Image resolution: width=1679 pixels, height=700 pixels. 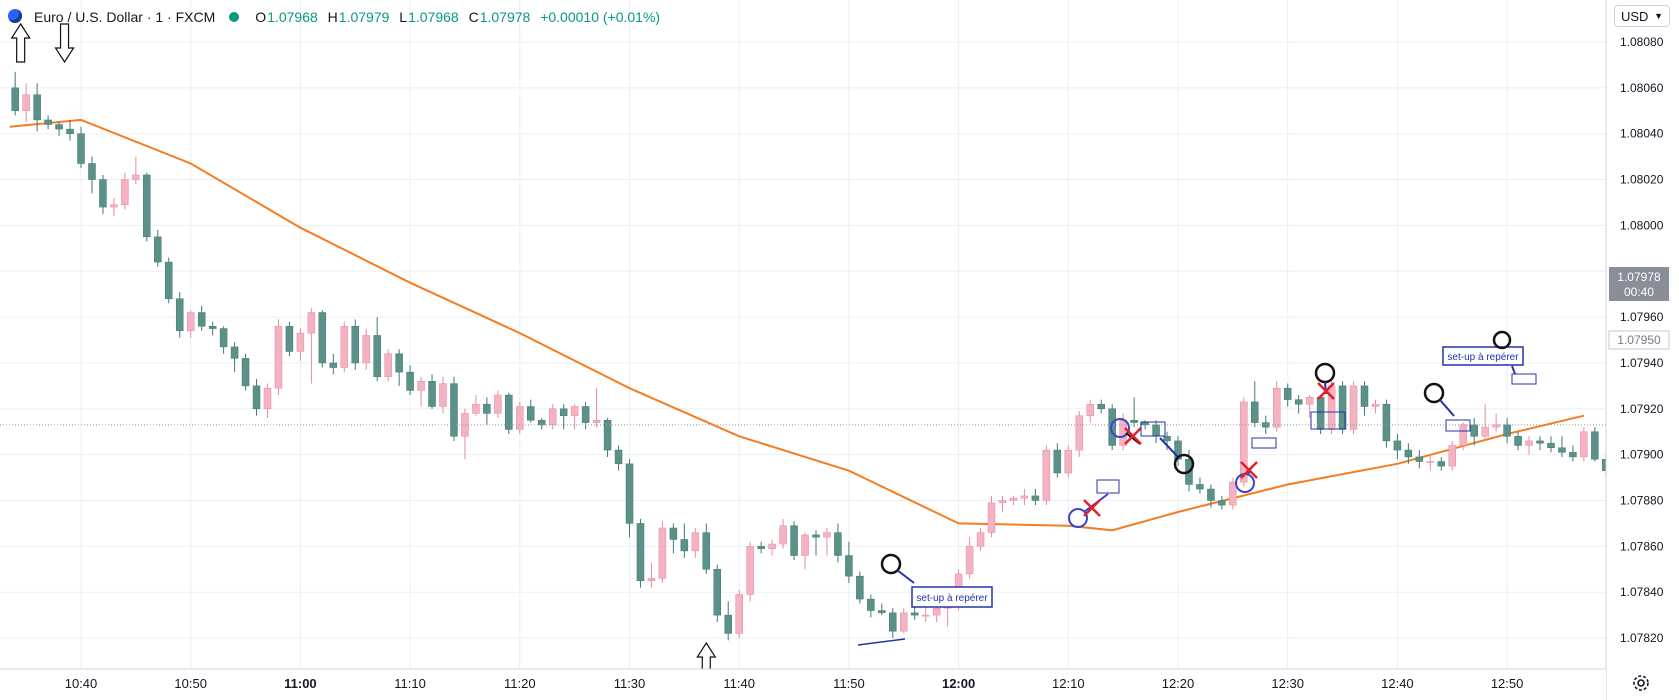 What do you see at coordinates (881, 642) in the screenshot?
I see `support-line` at bounding box center [881, 642].